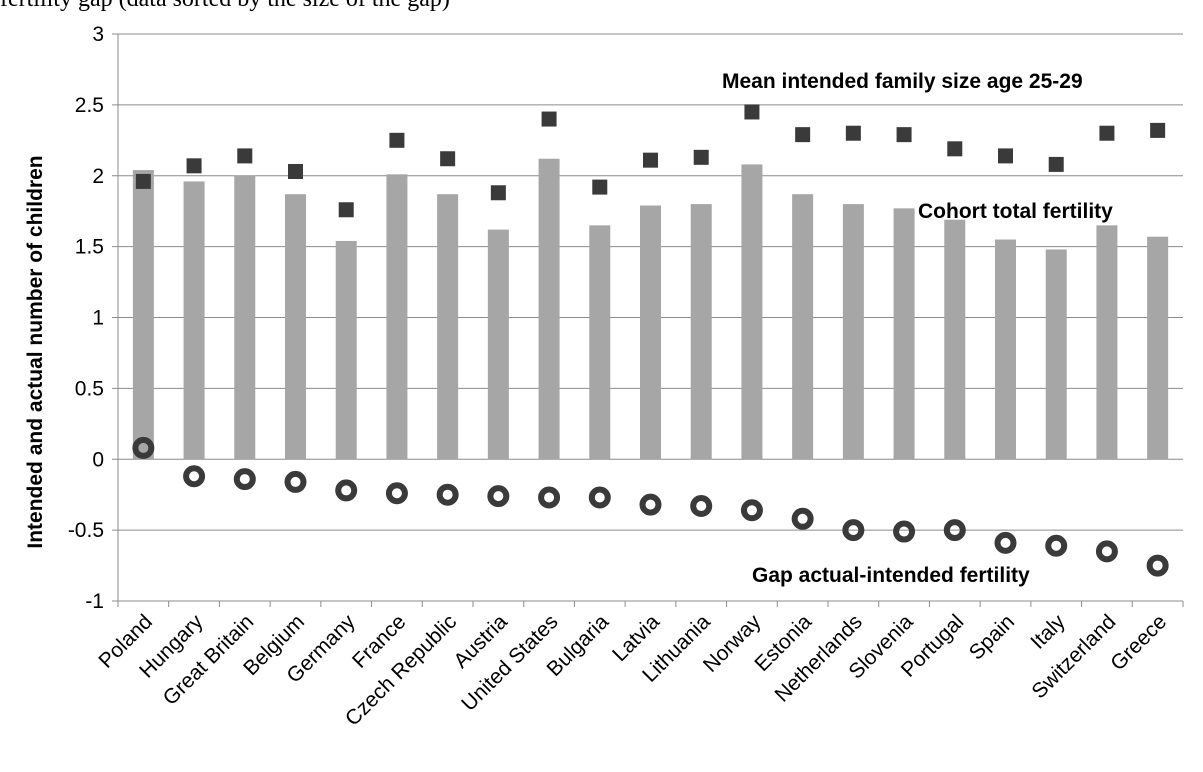 This screenshot has height=772, width=1203. What do you see at coordinates (992, 637) in the screenshot?
I see `x-tick-label: Spain` at bounding box center [992, 637].